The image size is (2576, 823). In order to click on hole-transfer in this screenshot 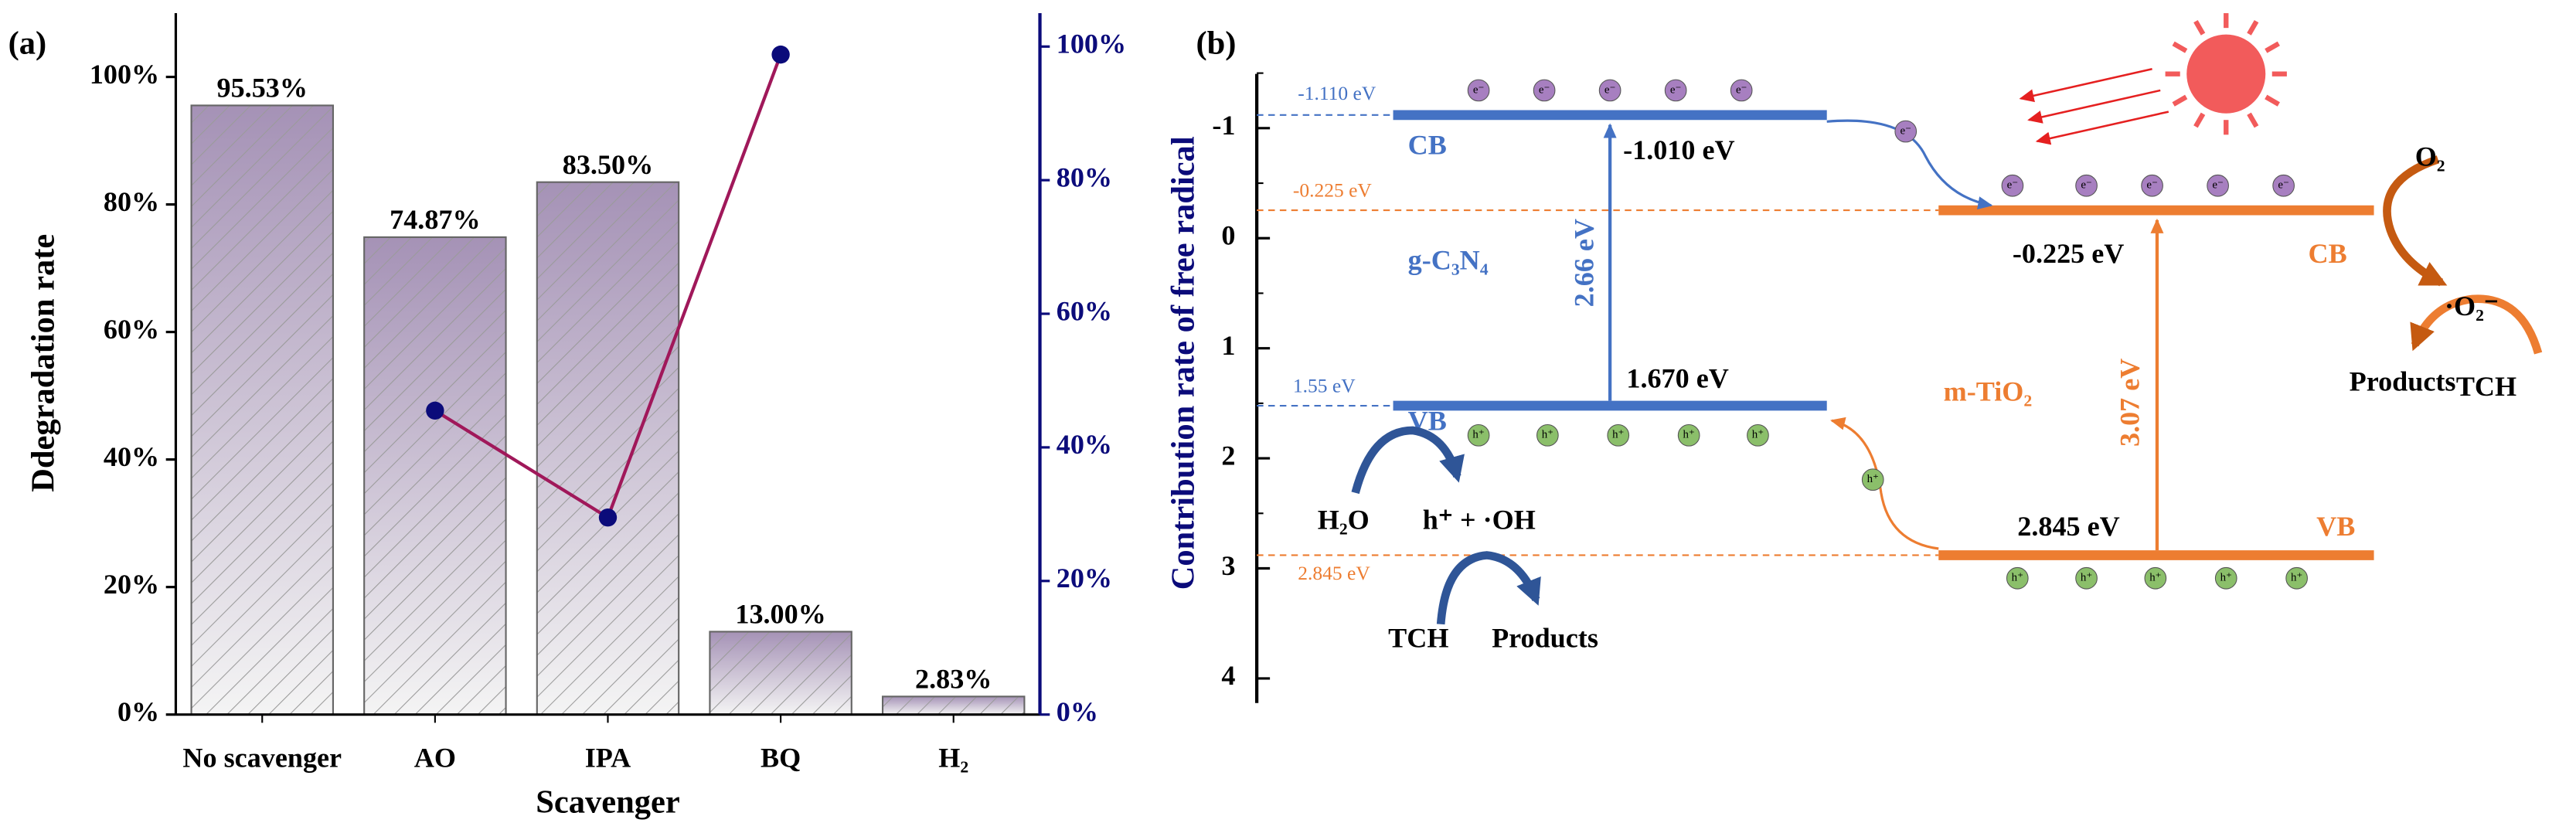, I will do `click(1884, 483)`.